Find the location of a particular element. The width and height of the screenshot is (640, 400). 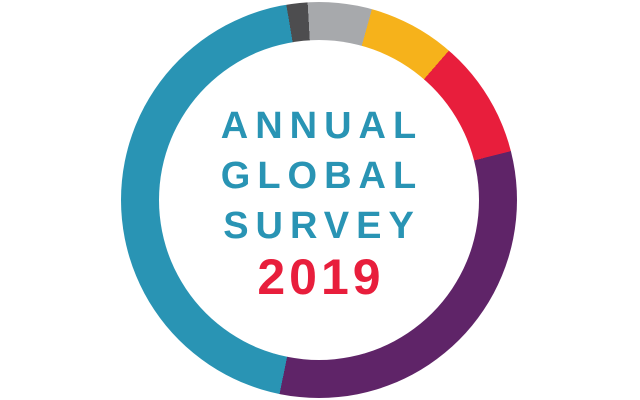

title-line-3: SURVEY is located at coordinates (322, 226).